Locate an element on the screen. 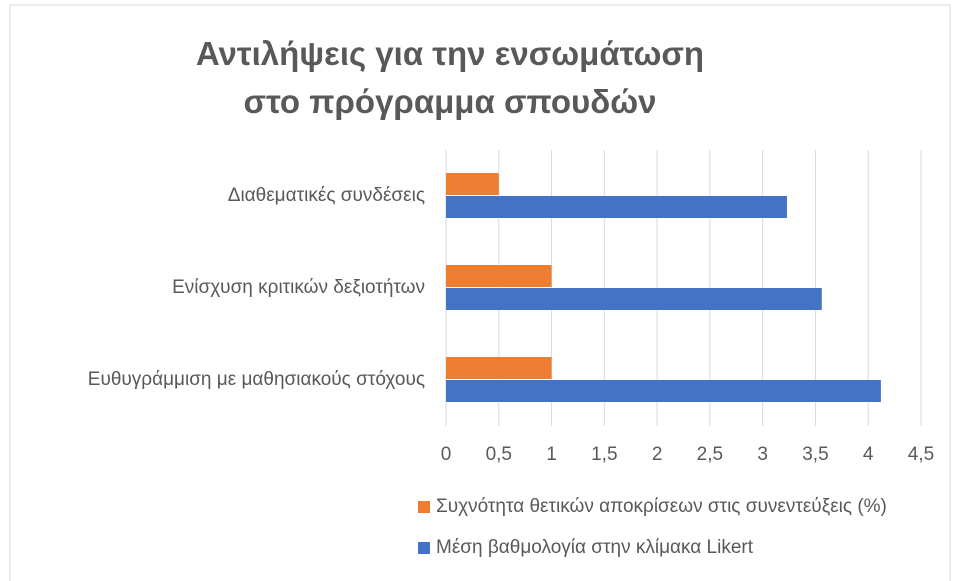 The height and width of the screenshot is (581, 955). x-tick-label: 0 is located at coordinates (446, 454).